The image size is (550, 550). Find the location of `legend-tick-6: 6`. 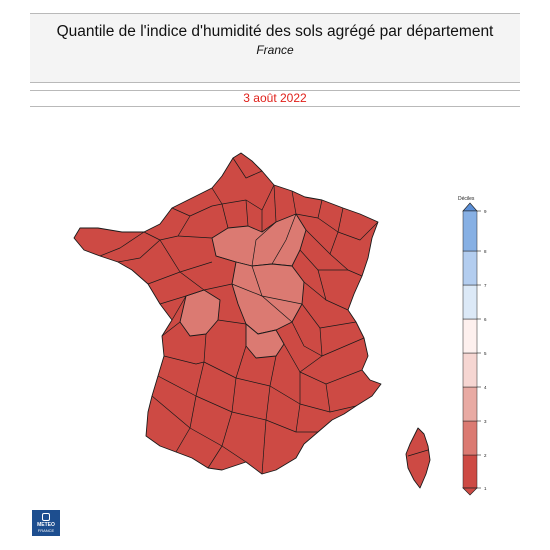

legend-tick-6: 6 is located at coordinates (485, 319).